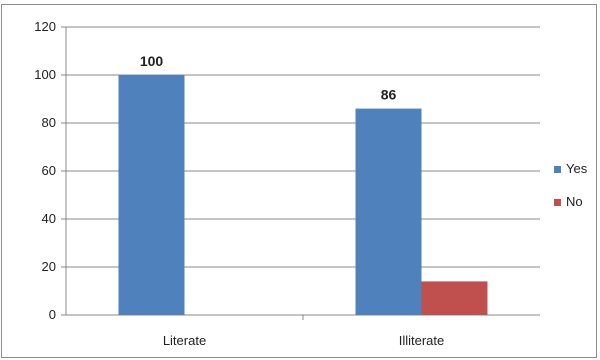 This screenshot has width=600, height=360. What do you see at coordinates (422, 340) in the screenshot?
I see `x-category-label: Illiterate` at bounding box center [422, 340].